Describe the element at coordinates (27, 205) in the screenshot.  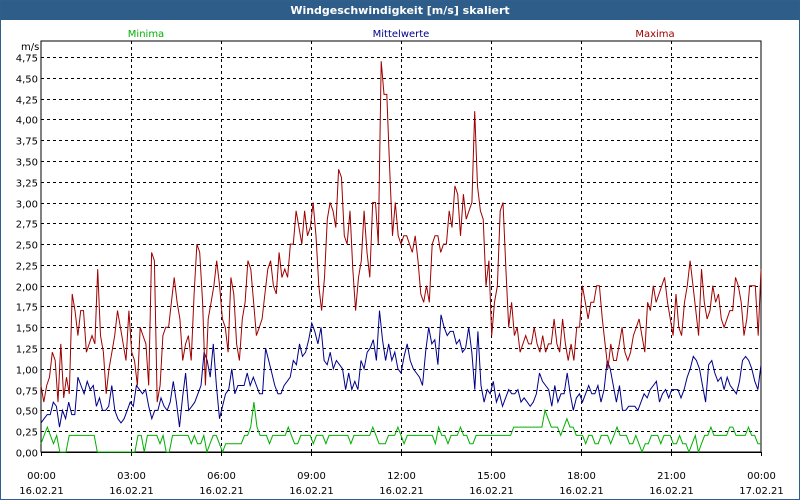
I see `y-tick-label: 3,00` at that location.